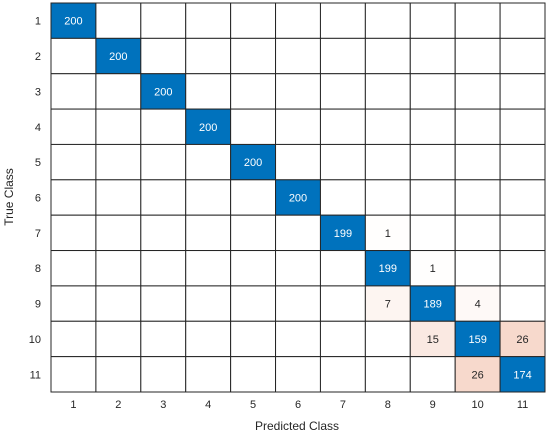  What do you see at coordinates (342, 126) in the screenshot?
I see `matrix-cell-r4-c7` at bounding box center [342, 126].